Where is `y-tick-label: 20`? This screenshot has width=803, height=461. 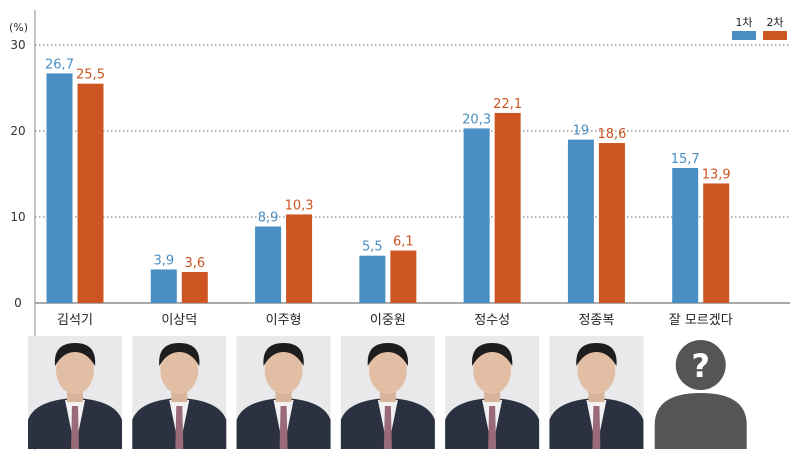
y-tick-label: 20 is located at coordinates (17, 131).